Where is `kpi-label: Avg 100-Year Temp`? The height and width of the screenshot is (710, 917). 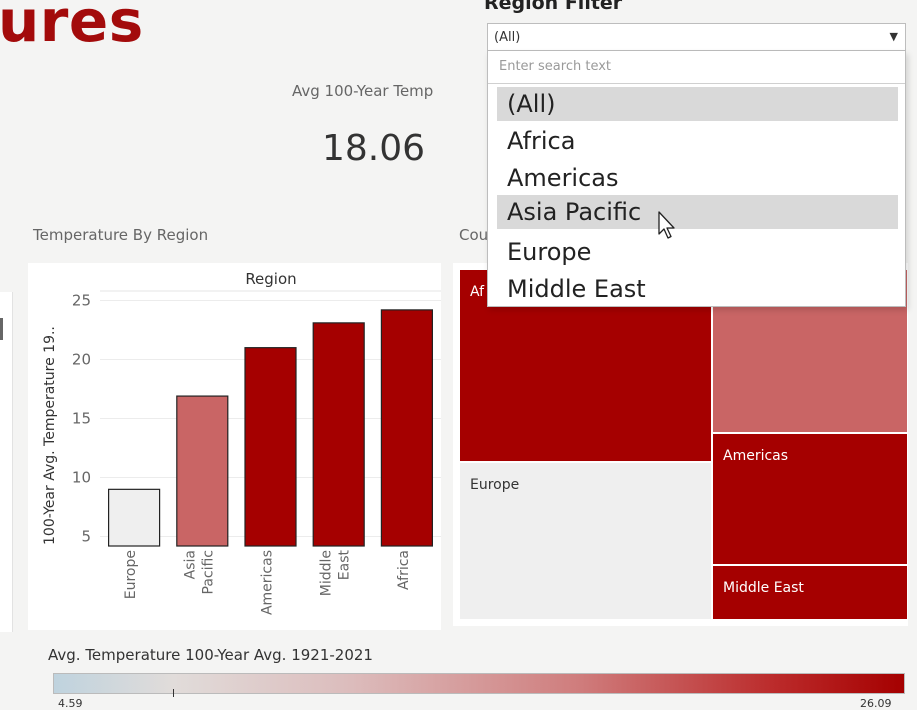
kpi-label: Avg 100-Year Temp is located at coordinates (363, 91).